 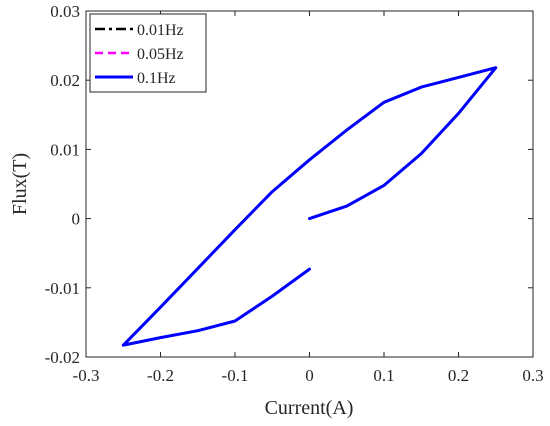 What do you see at coordinates (20, 184) in the screenshot?
I see `y-axis-label: Flux(T)` at bounding box center [20, 184].